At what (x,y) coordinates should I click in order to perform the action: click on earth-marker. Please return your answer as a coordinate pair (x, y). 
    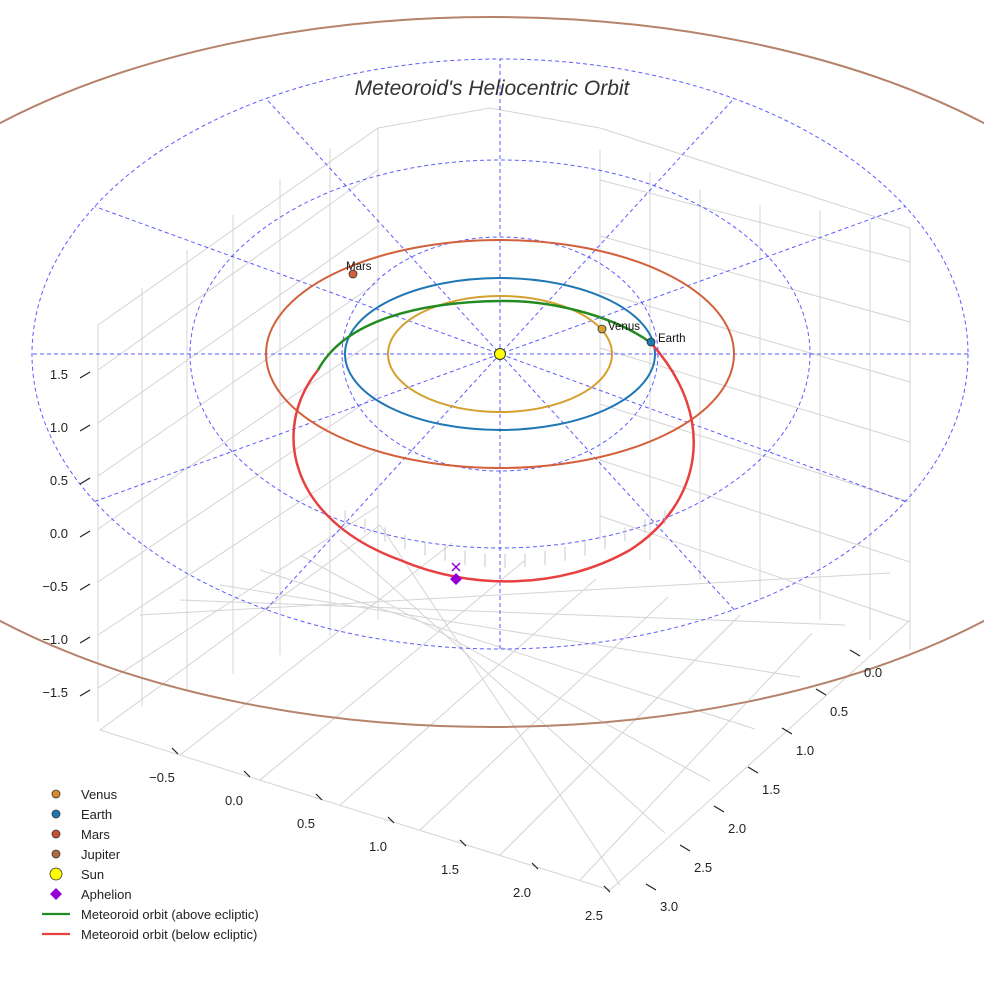
    Looking at the image, I should click on (651, 342).